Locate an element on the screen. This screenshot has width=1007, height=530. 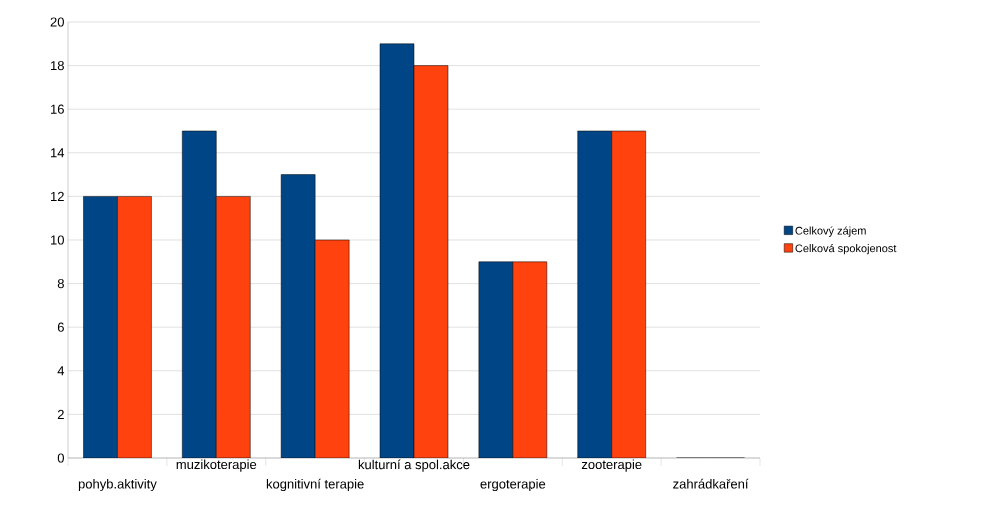
x-tick-label: pohyb.aktivity is located at coordinates (117, 485).